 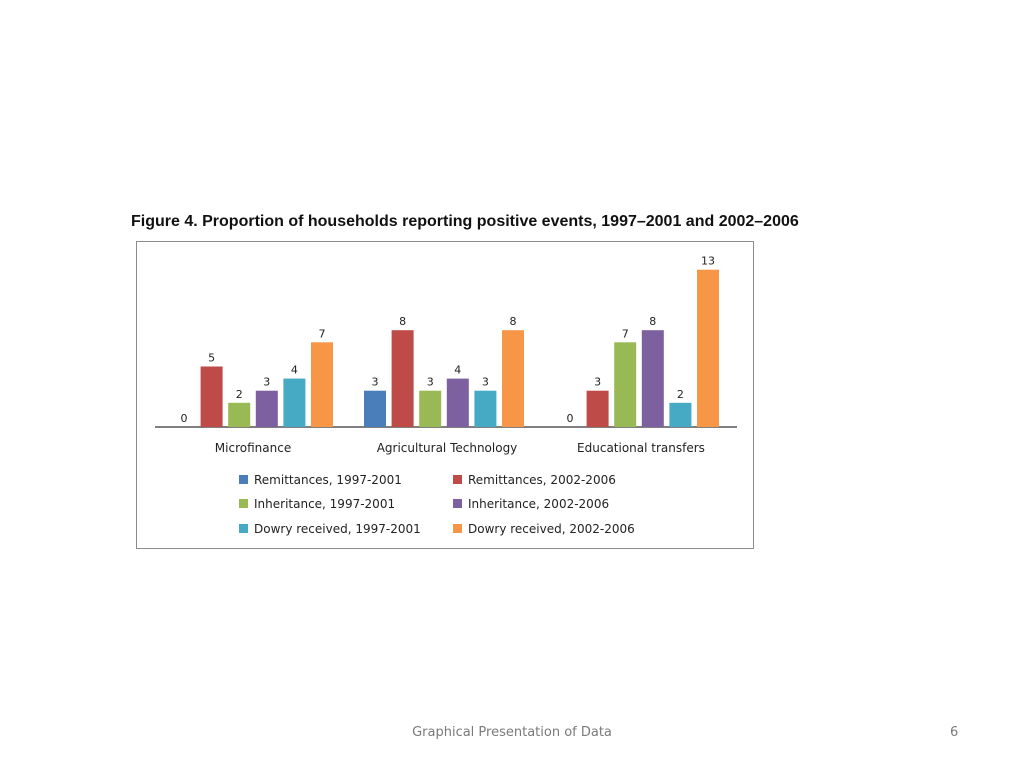 I want to click on data-label-0-0: 0, so click(x=184, y=418).